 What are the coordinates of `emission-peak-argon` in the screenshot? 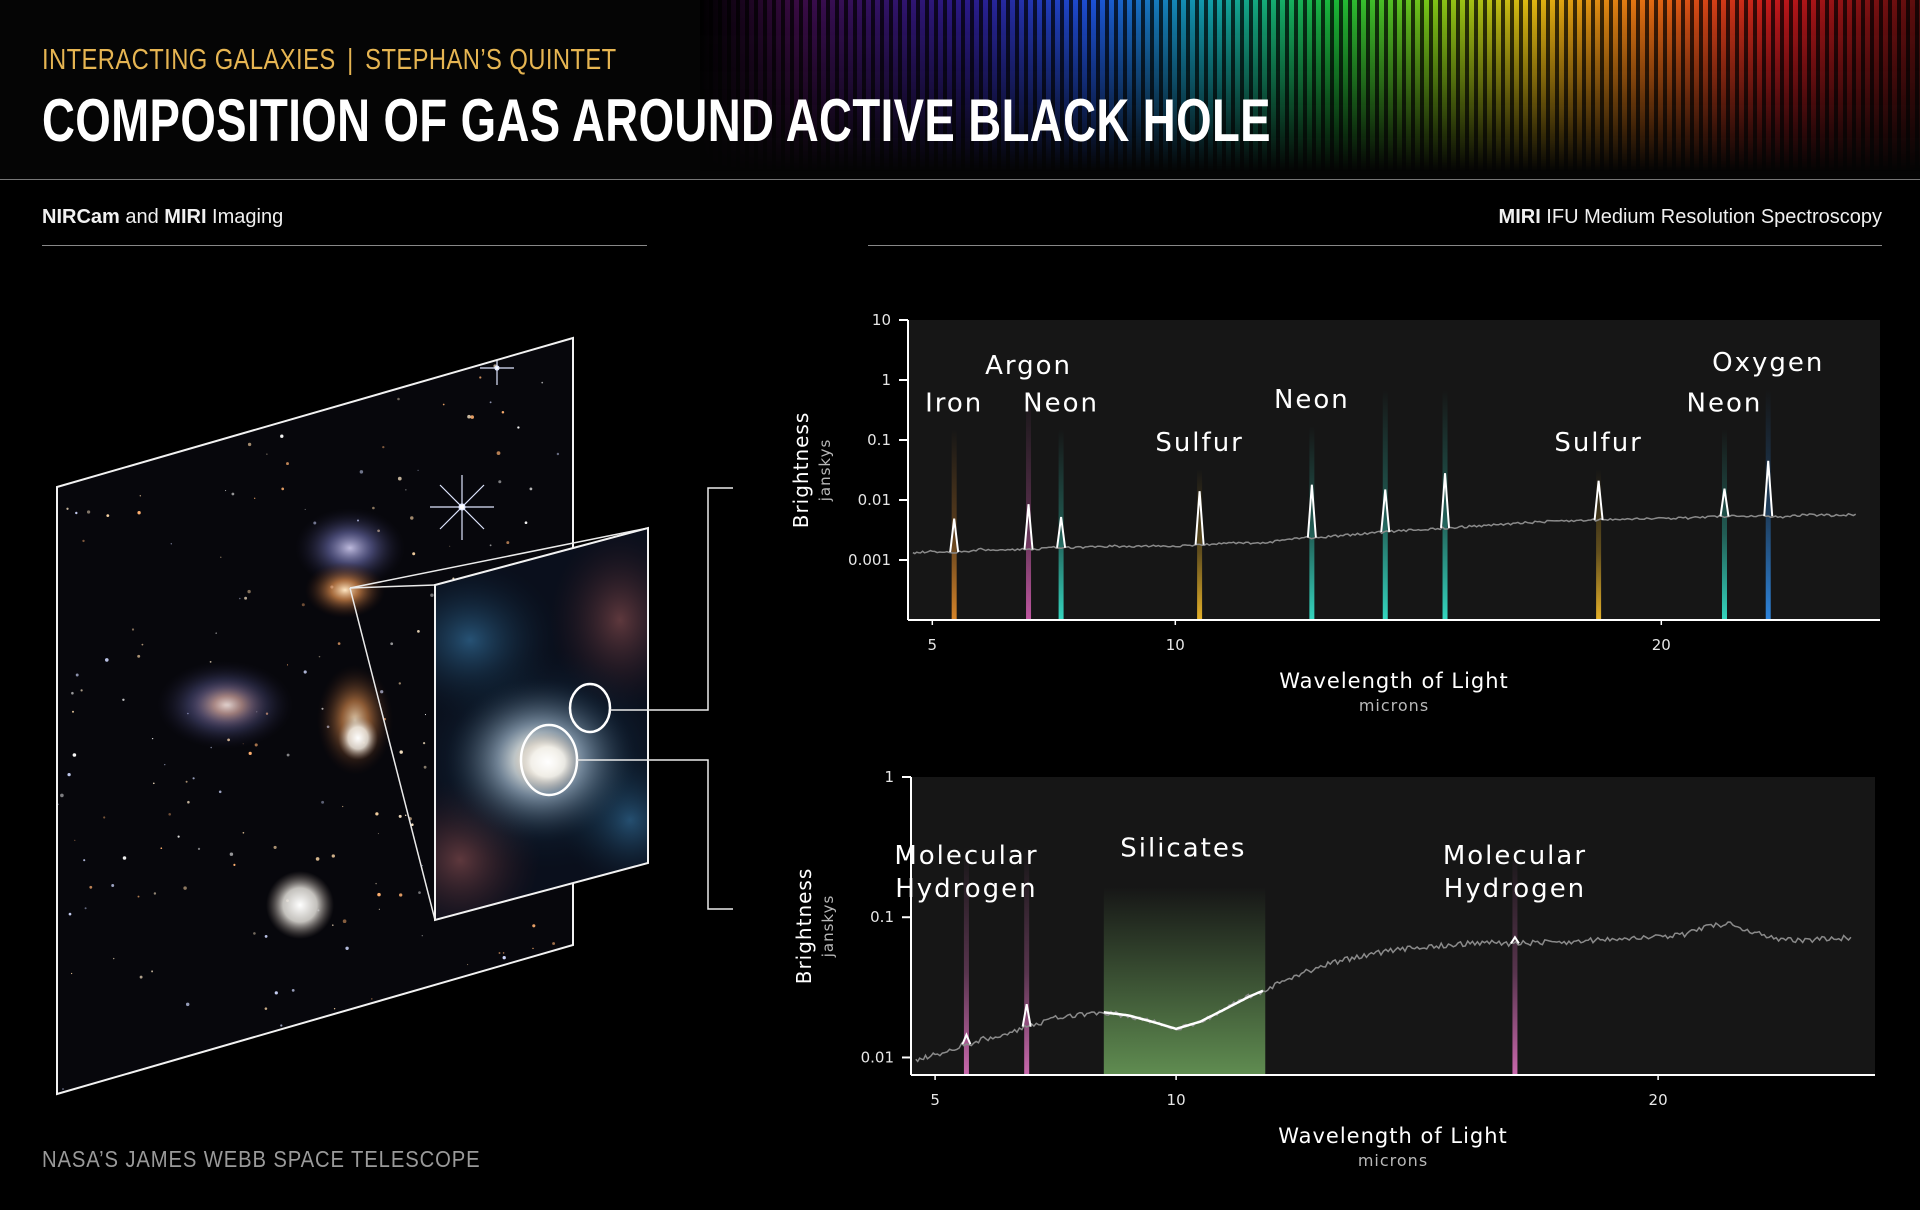 It's located at (1028, 527).